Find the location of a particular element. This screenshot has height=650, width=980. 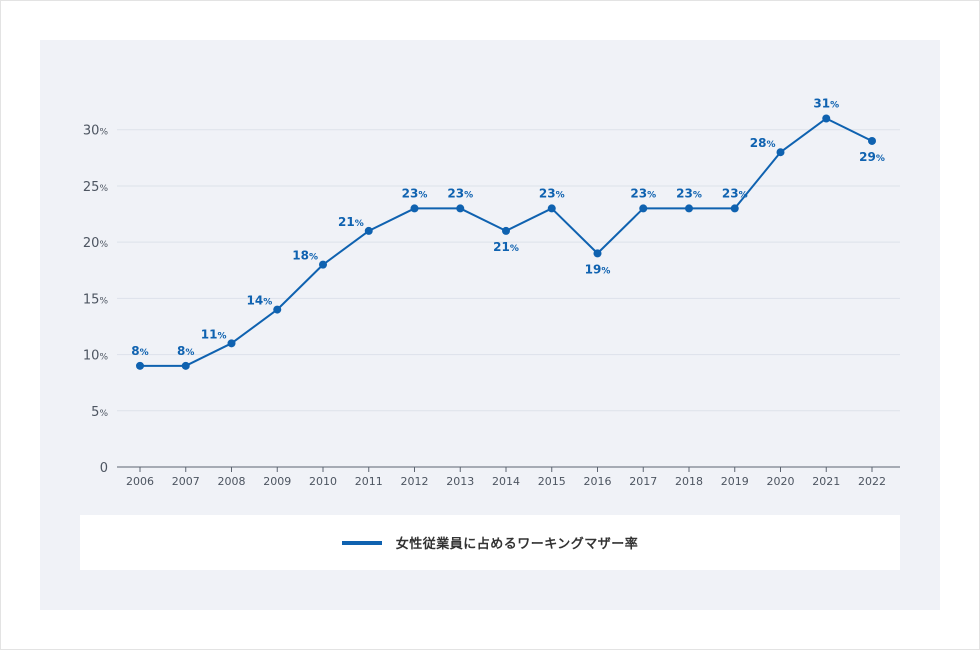

x-tick-label: 2007 is located at coordinates (186, 481).